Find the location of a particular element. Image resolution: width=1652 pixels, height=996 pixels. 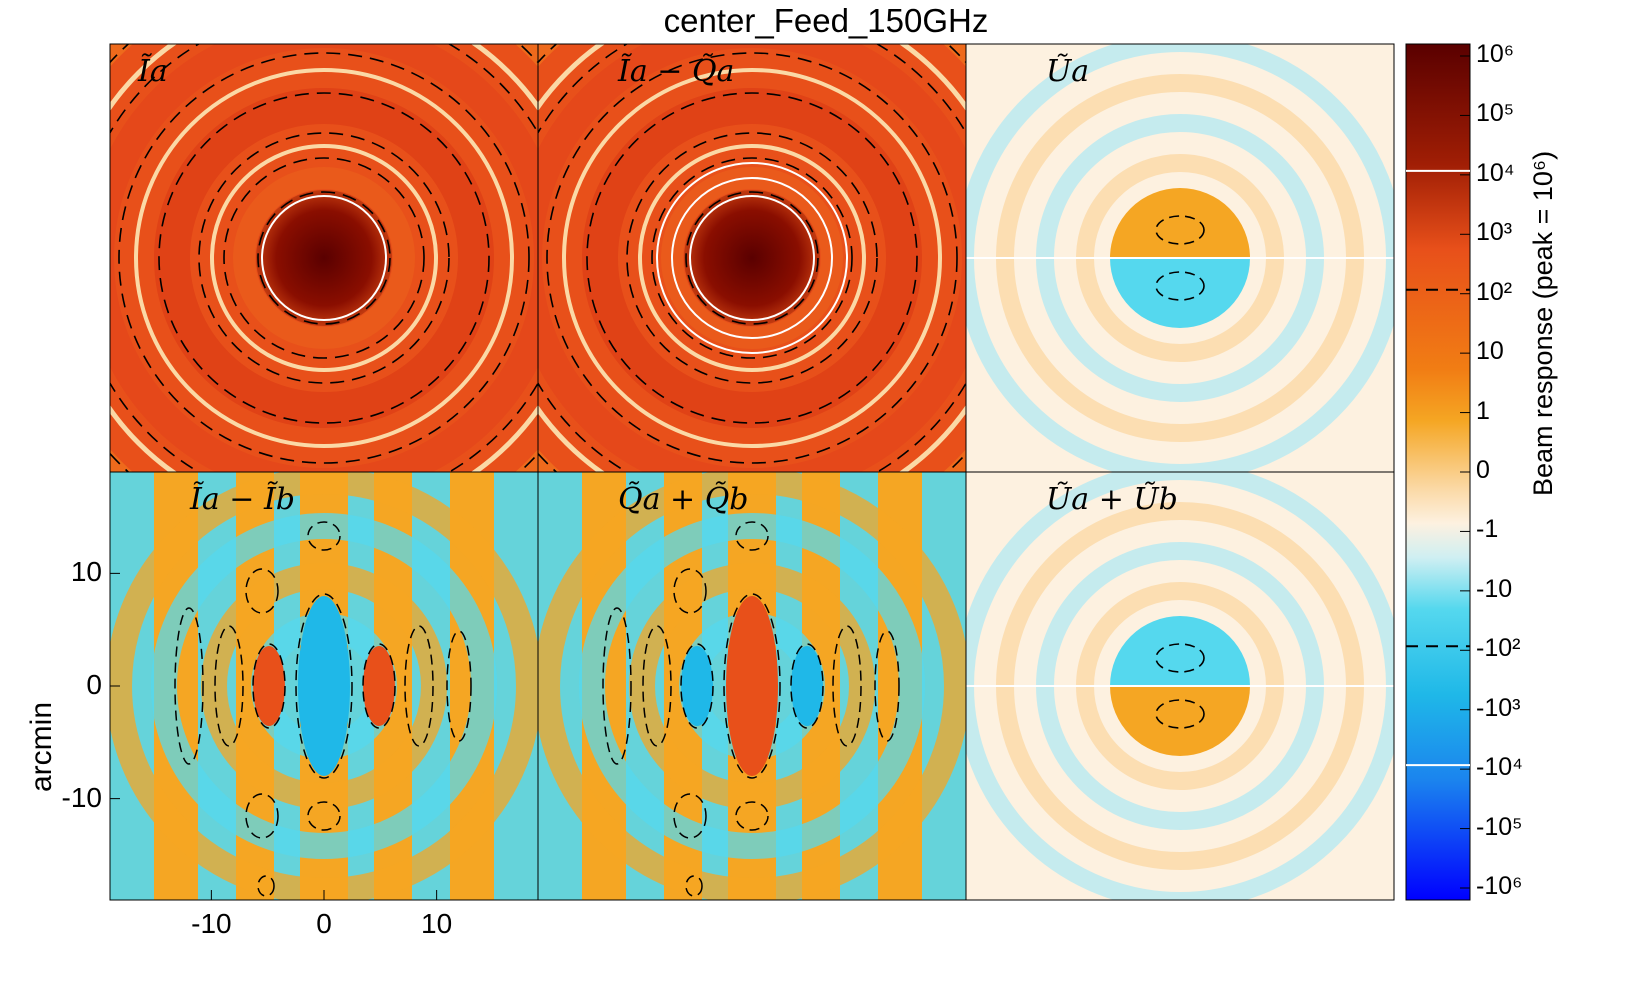

colorbar-tick-label: -10³ is located at coordinates (1498, 707).